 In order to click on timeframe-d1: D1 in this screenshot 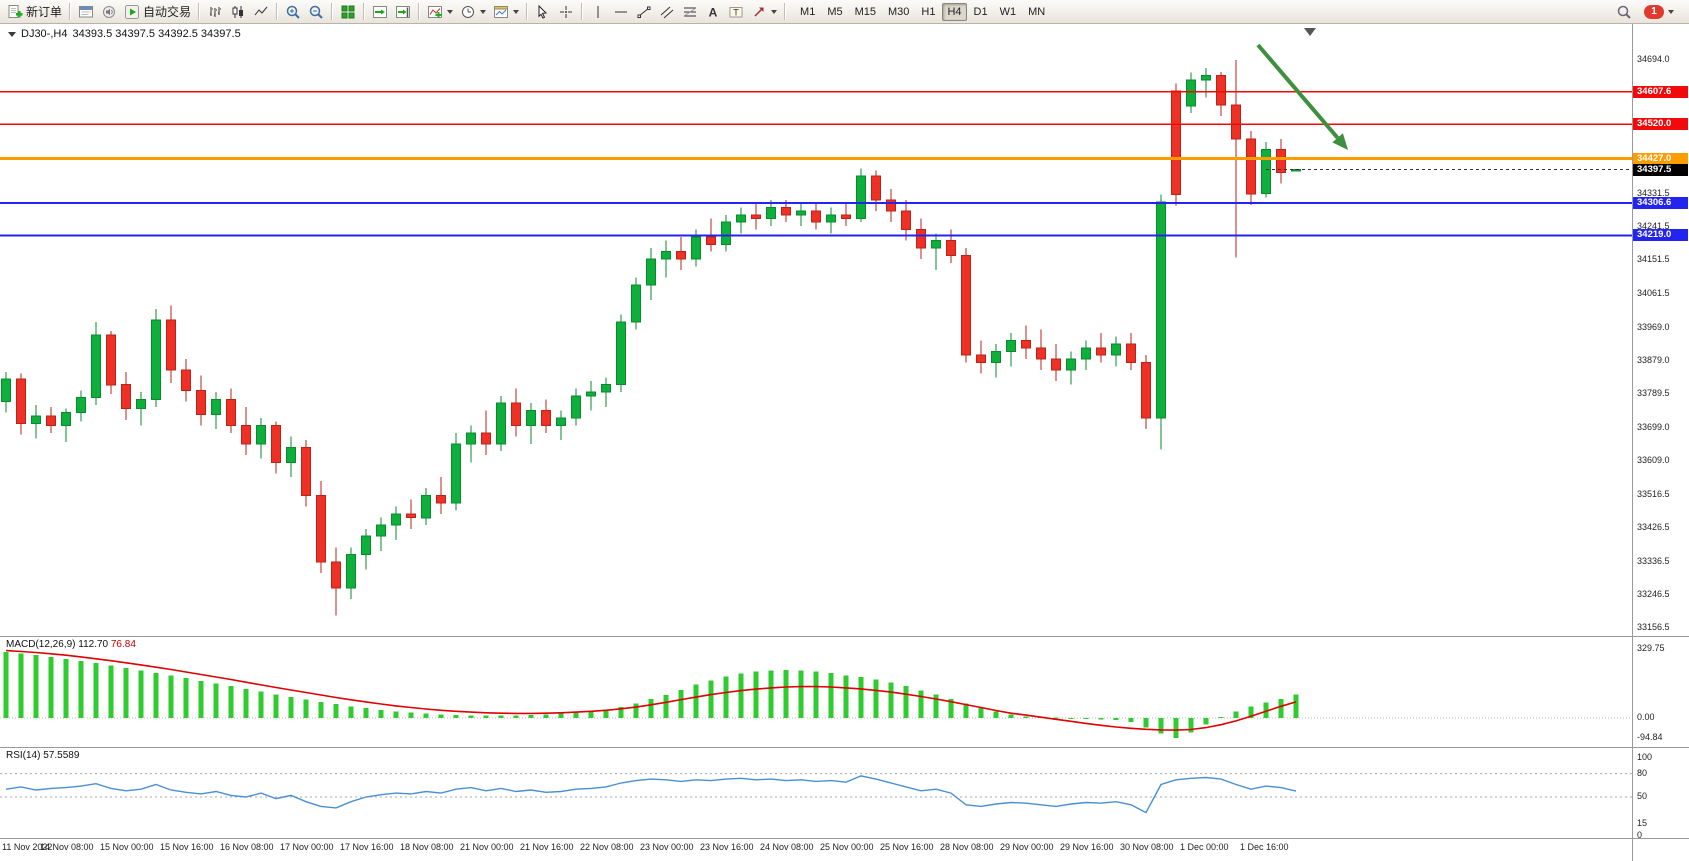, I will do `click(980, 11)`.